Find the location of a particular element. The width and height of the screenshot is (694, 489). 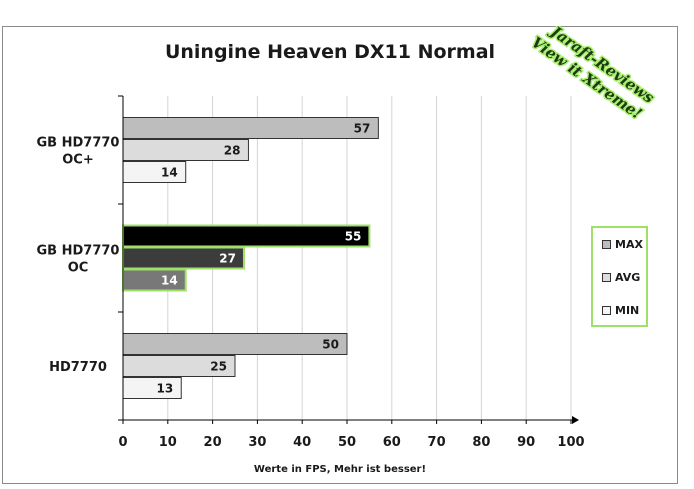

bar-value-label: 25 is located at coordinates (218, 367).